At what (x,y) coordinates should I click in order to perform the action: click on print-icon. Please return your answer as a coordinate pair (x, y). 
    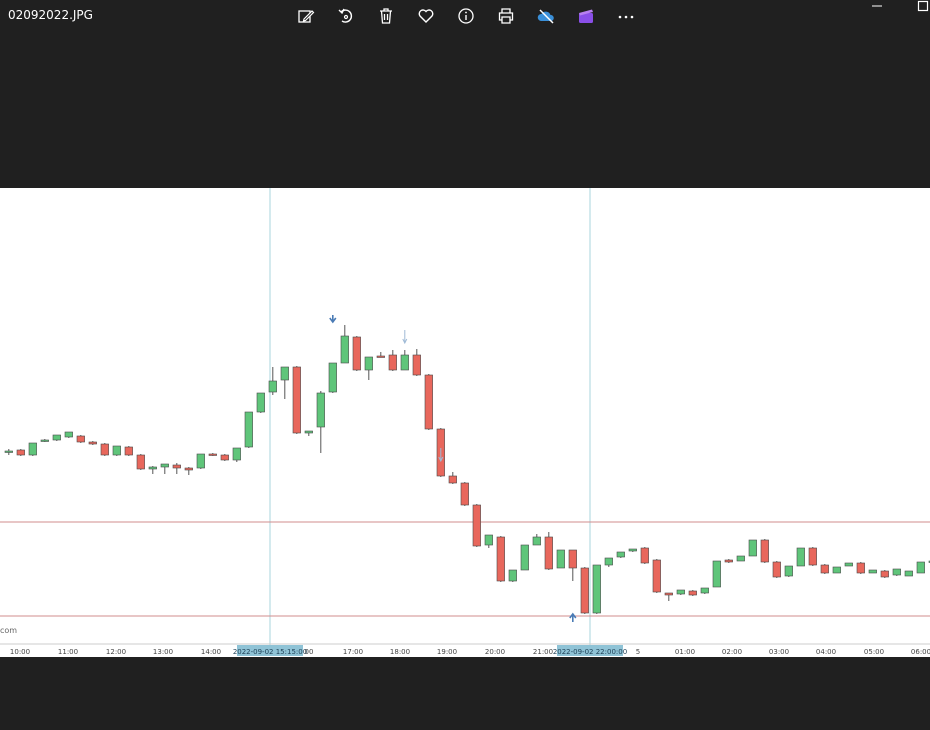
    Looking at the image, I should click on (506, 16).